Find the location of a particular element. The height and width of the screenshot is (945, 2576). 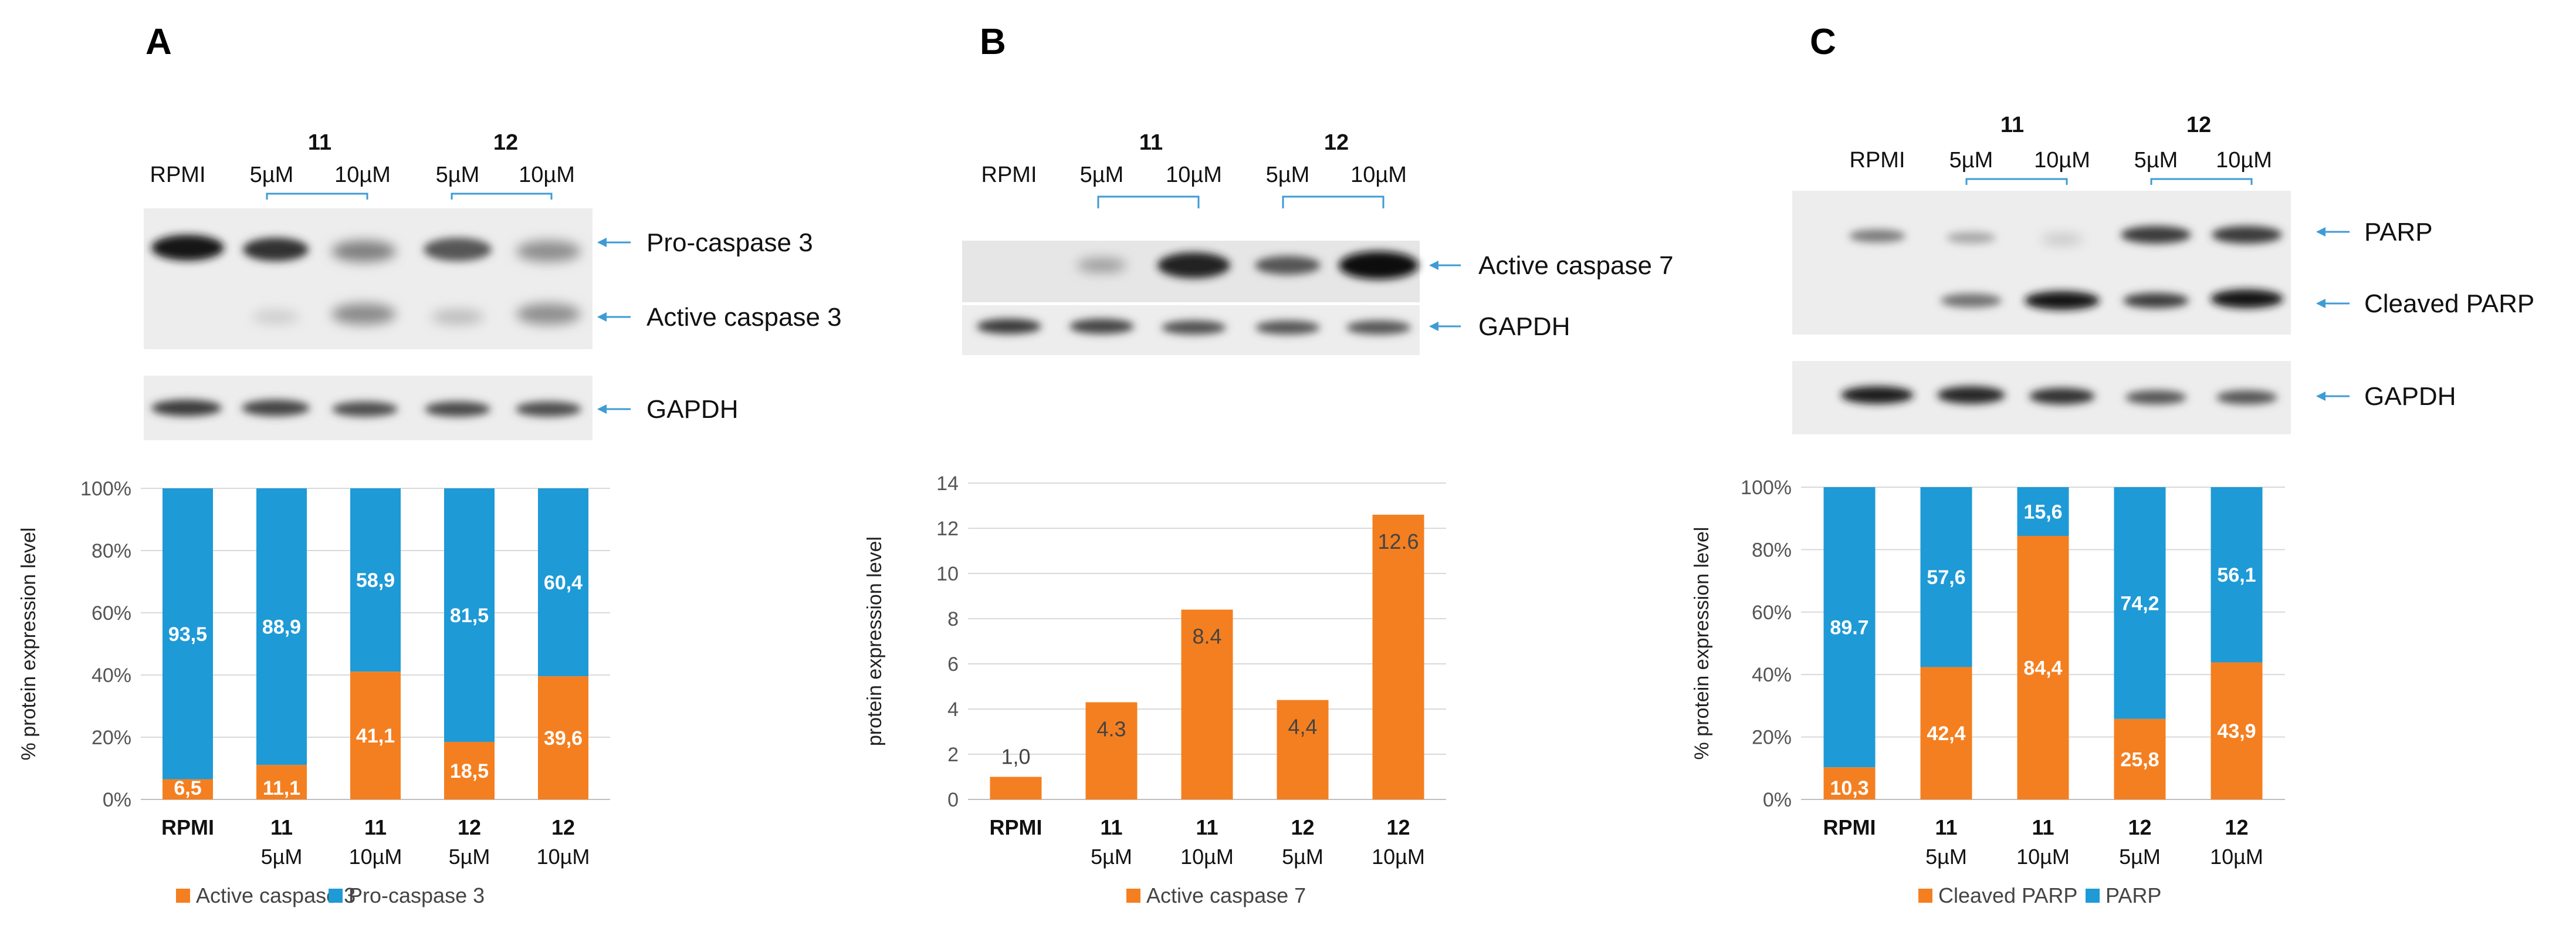

panel-b-ylabel: protein expression level is located at coordinates (875, 641).